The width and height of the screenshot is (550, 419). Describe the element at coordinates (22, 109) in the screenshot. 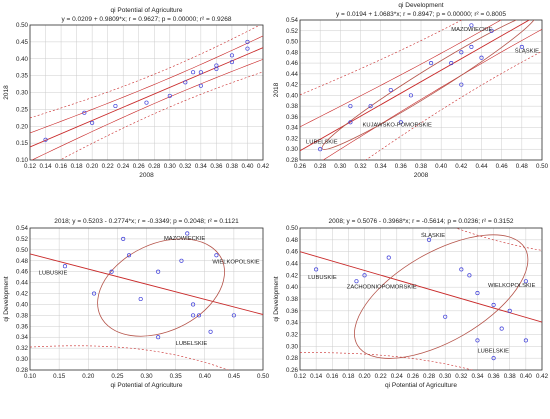

I see `y-tick-label: 0.25` at that location.